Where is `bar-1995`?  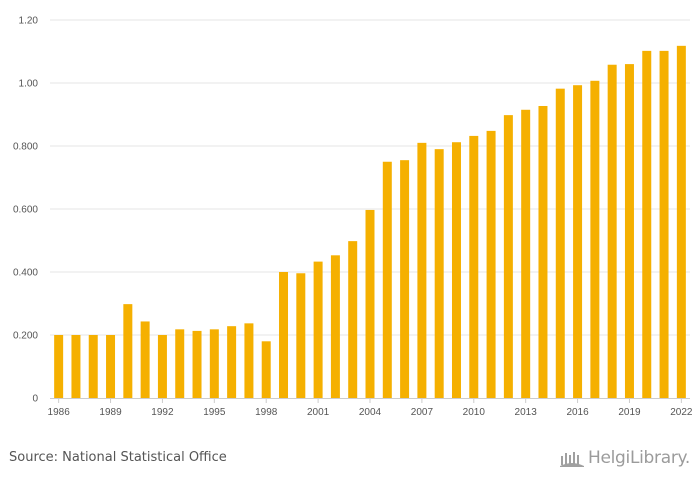
bar-1995 is located at coordinates (214, 363).